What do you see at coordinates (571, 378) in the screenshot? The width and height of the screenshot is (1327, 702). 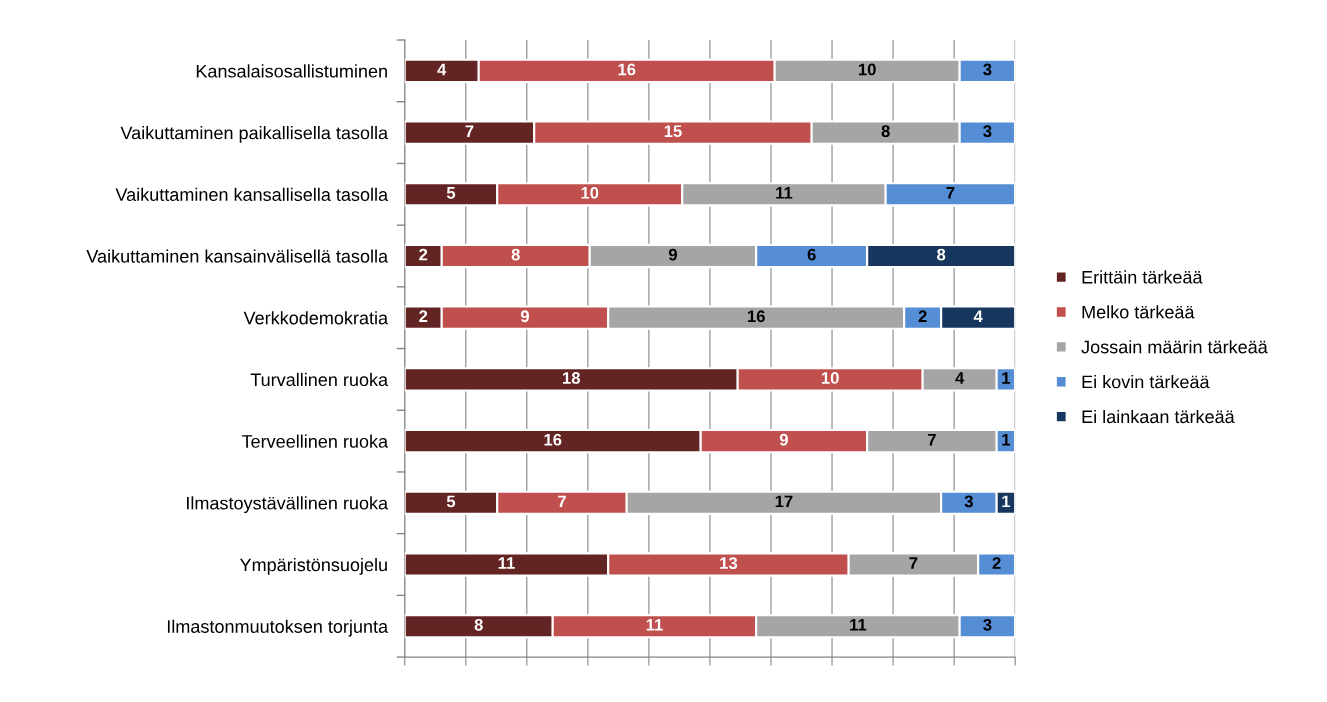 I see `data-label: 18` at bounding box center [571, 378].